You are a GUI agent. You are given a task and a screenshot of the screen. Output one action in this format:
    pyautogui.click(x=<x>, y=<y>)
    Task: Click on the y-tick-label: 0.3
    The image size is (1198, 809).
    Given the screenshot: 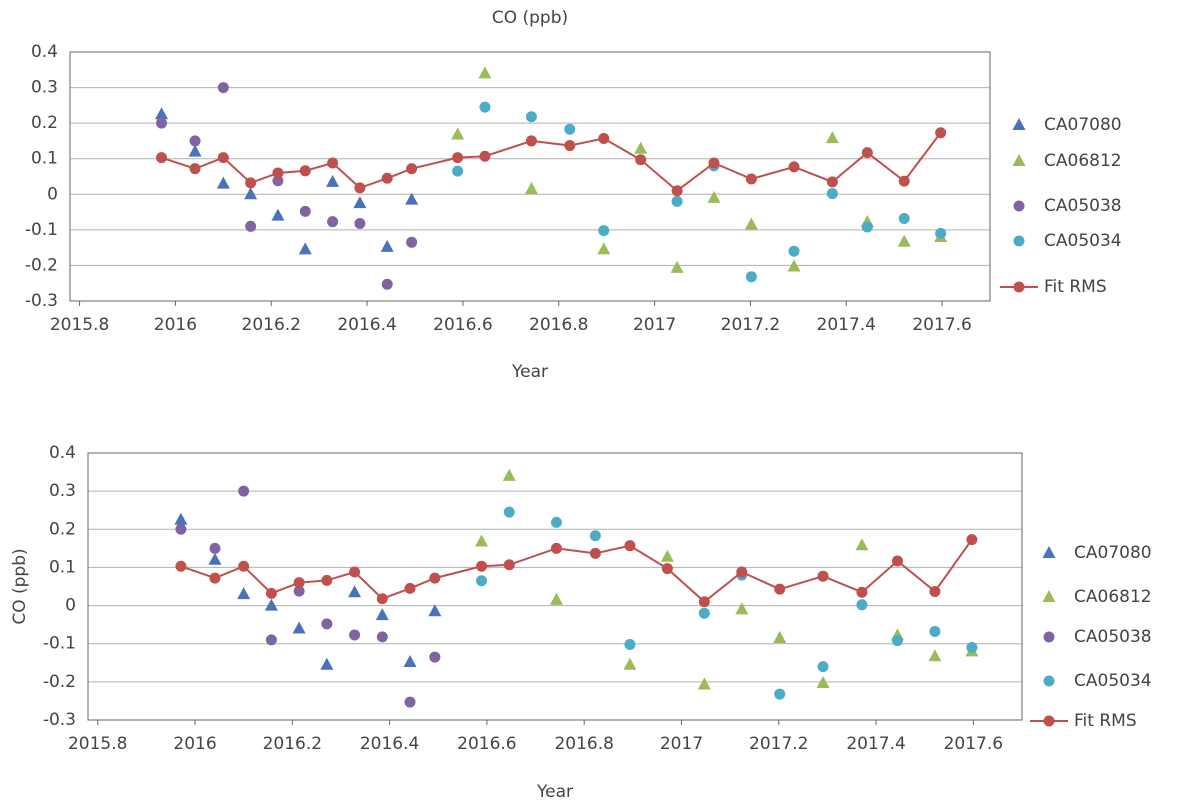 What is the action you would take?
    pyautogui.click(x=44, y=88)
    